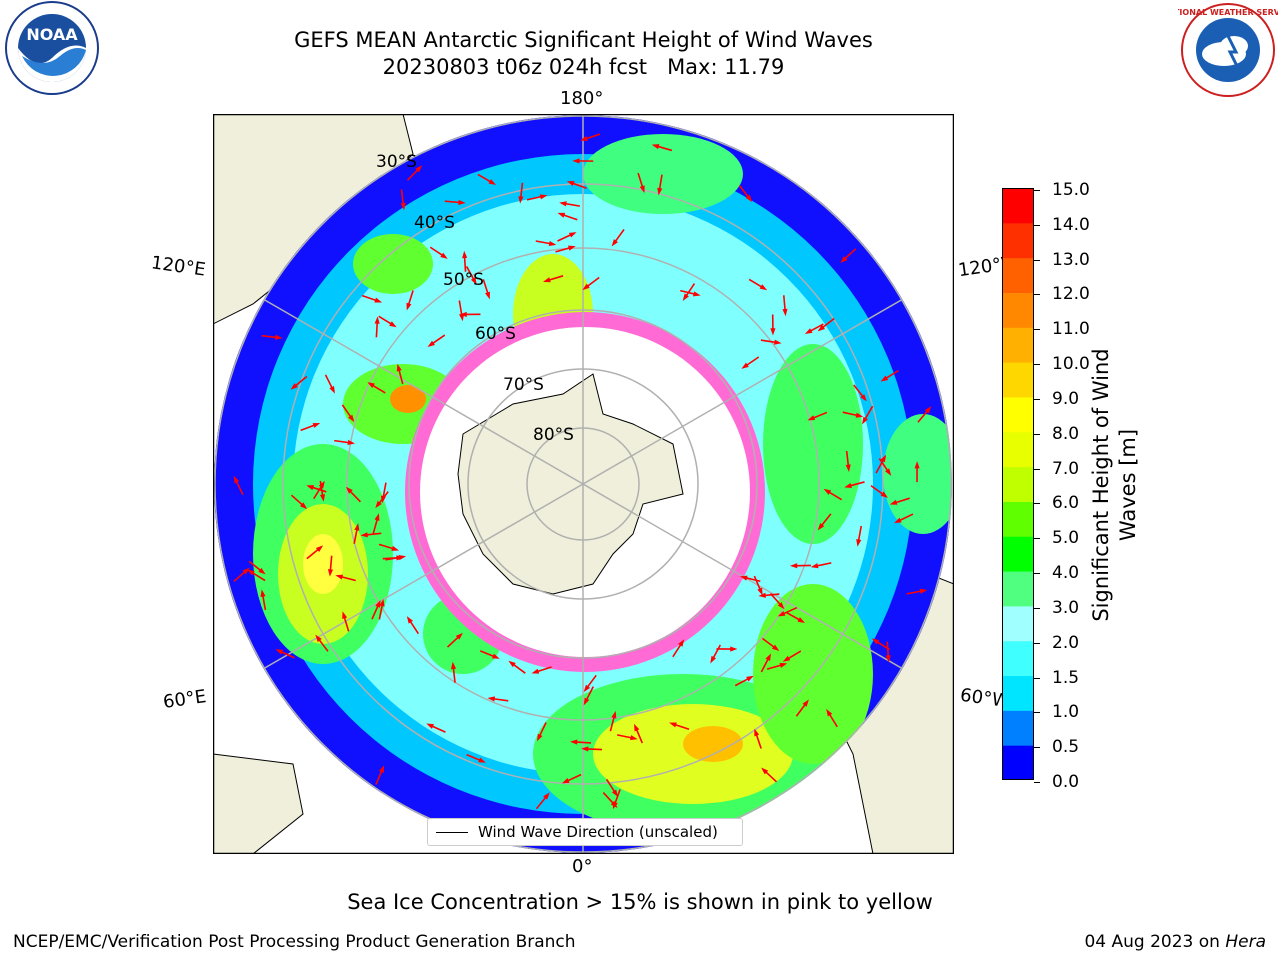 The height and width of the screenshot is (960, 1280). I want to click on nws-logo-text: NATIONAL WEATHER SERVICE, so click(1228, 12).